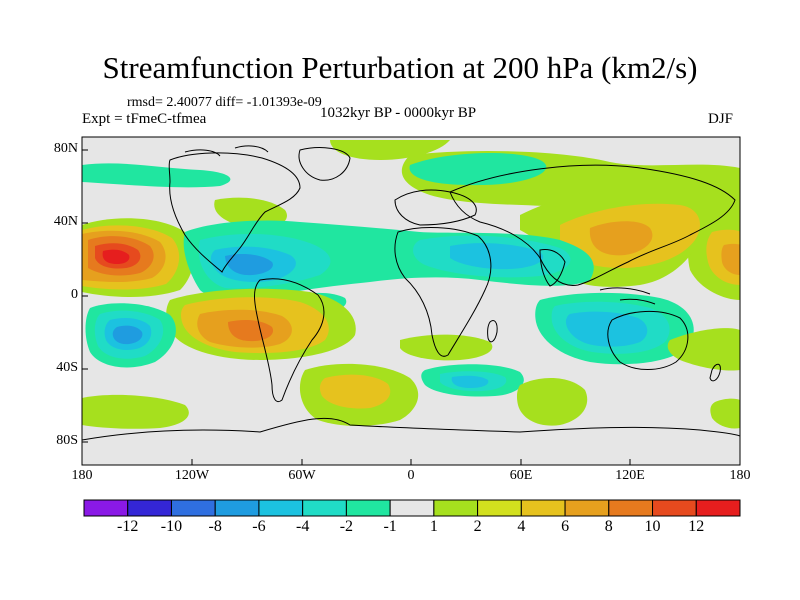  What do you see at coordinates (302, 526) in the screenshot?
I see `colorbar-label: -4` at bounding box center [302, 526].